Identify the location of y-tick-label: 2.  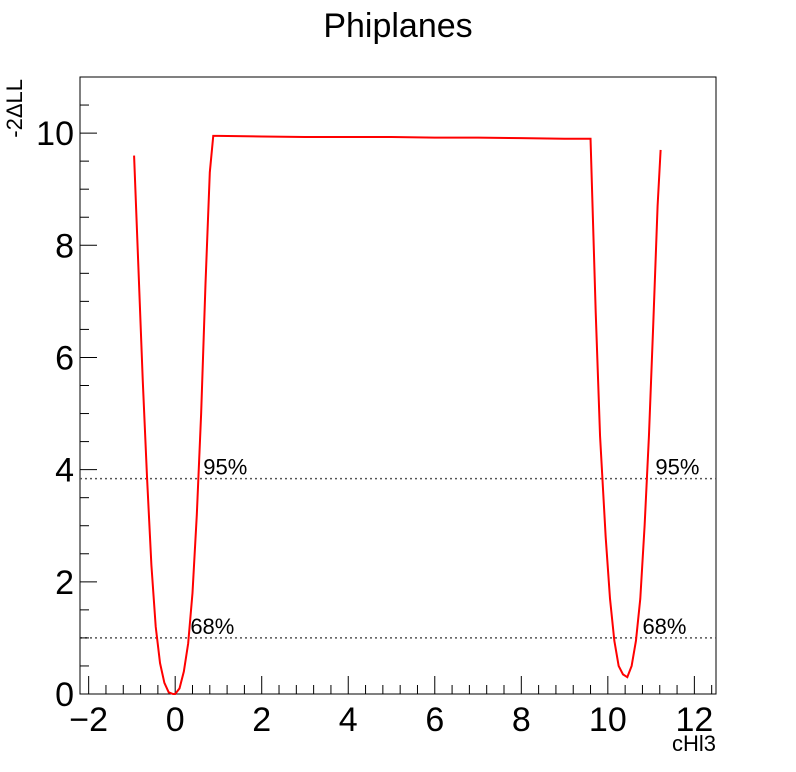
(64, 583).